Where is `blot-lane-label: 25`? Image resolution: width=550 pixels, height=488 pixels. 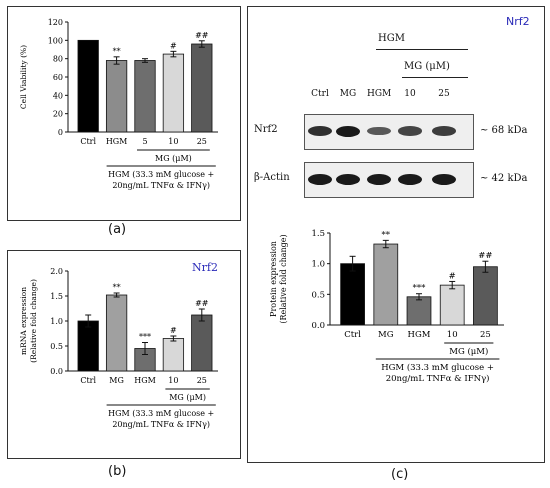 blot-lane-label: 25 is located at coordinates (444, 94).